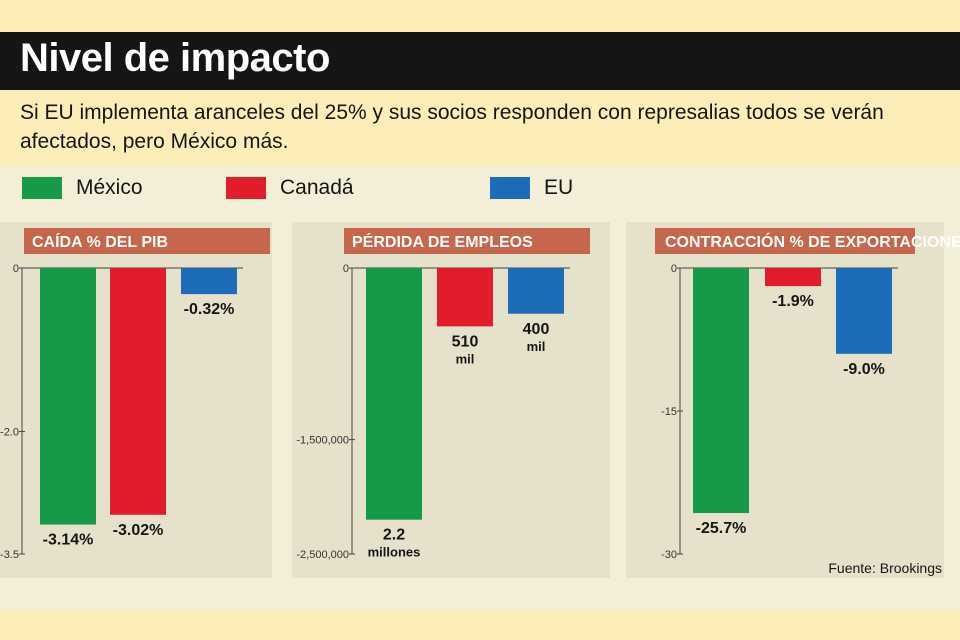 Image resolution: width=960 pixels, height=640 pixels. What do you see at coordinates (322, 555) in the screenshot?
I see `chart-tick-label-2-2: -2,500,000` at bounding box center [322, 555].